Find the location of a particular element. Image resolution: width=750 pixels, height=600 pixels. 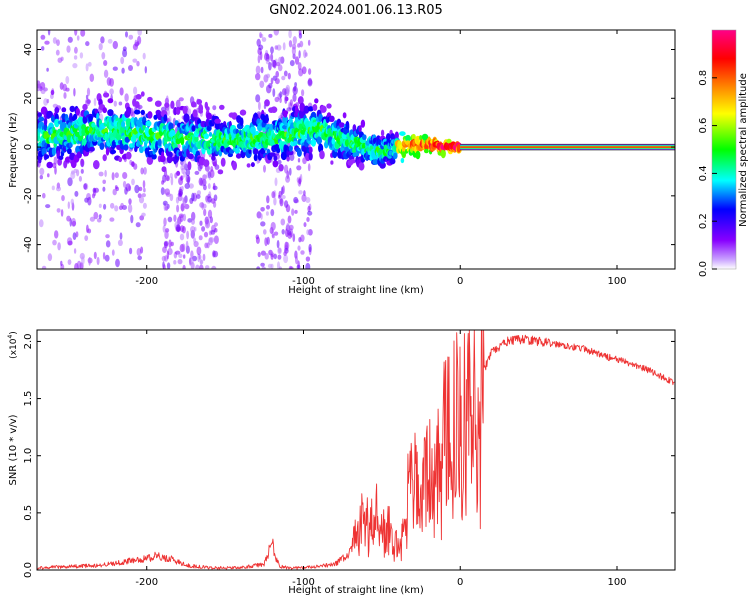

colorbar-tick-label: 0.6 is located at coordinates (703, 126).